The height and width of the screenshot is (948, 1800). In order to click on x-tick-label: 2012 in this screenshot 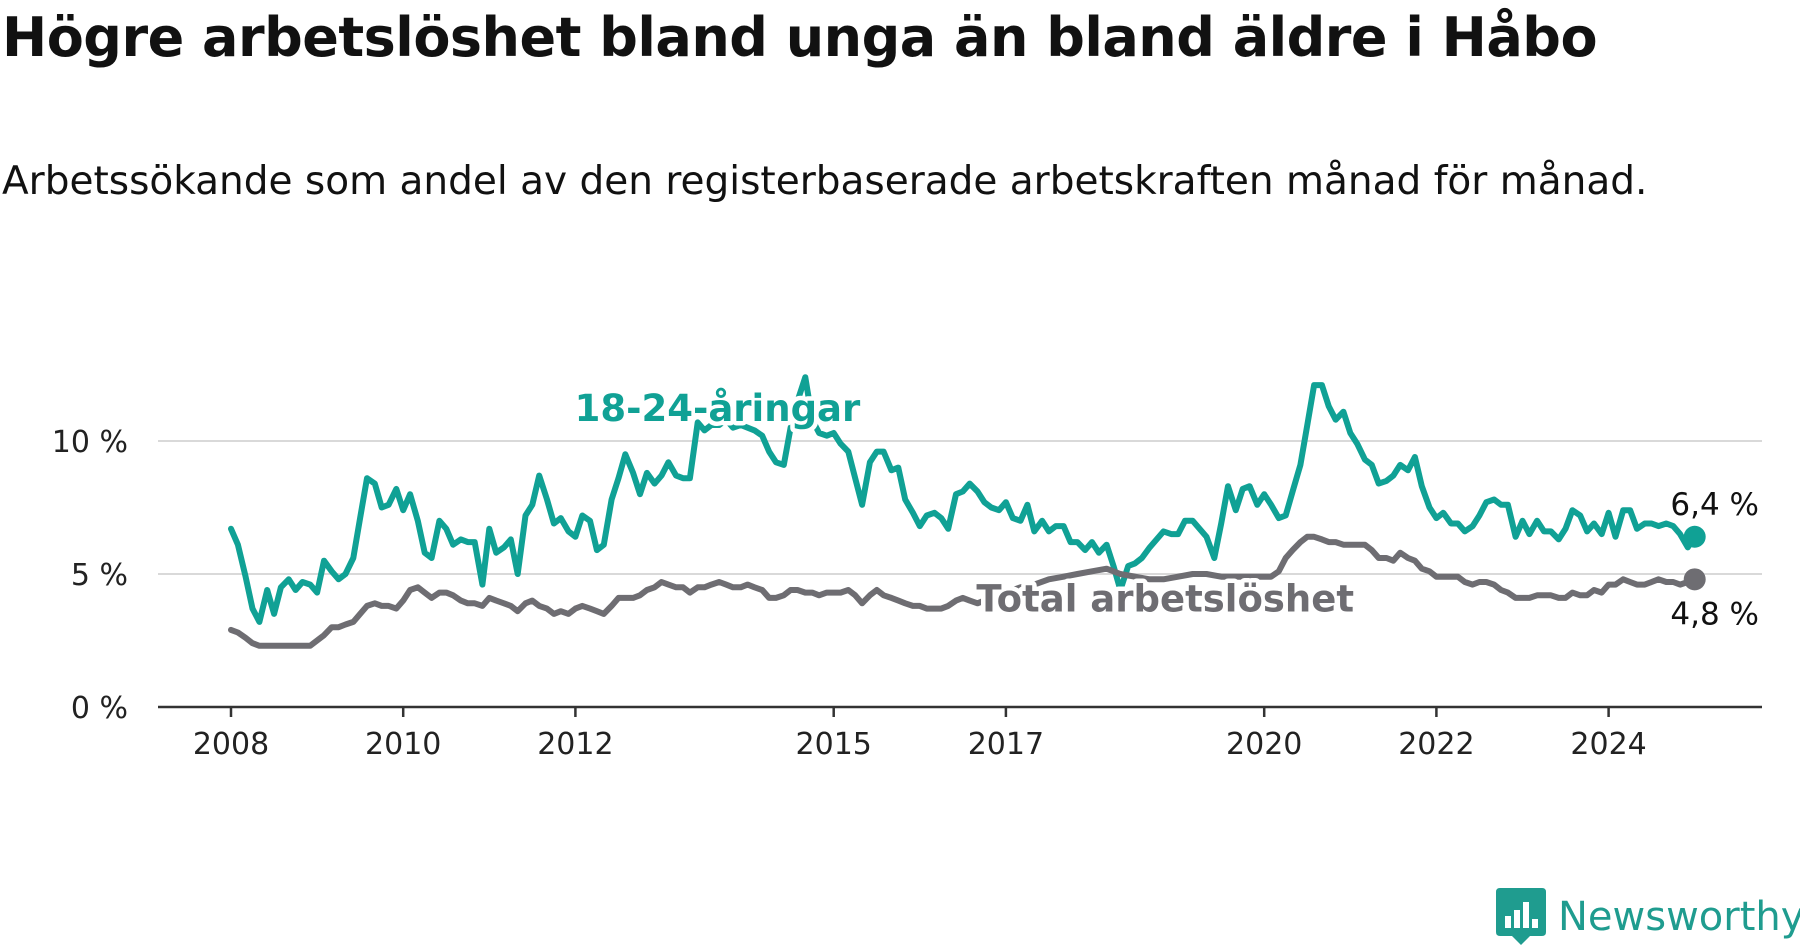, I will do `click(575, 744)`.